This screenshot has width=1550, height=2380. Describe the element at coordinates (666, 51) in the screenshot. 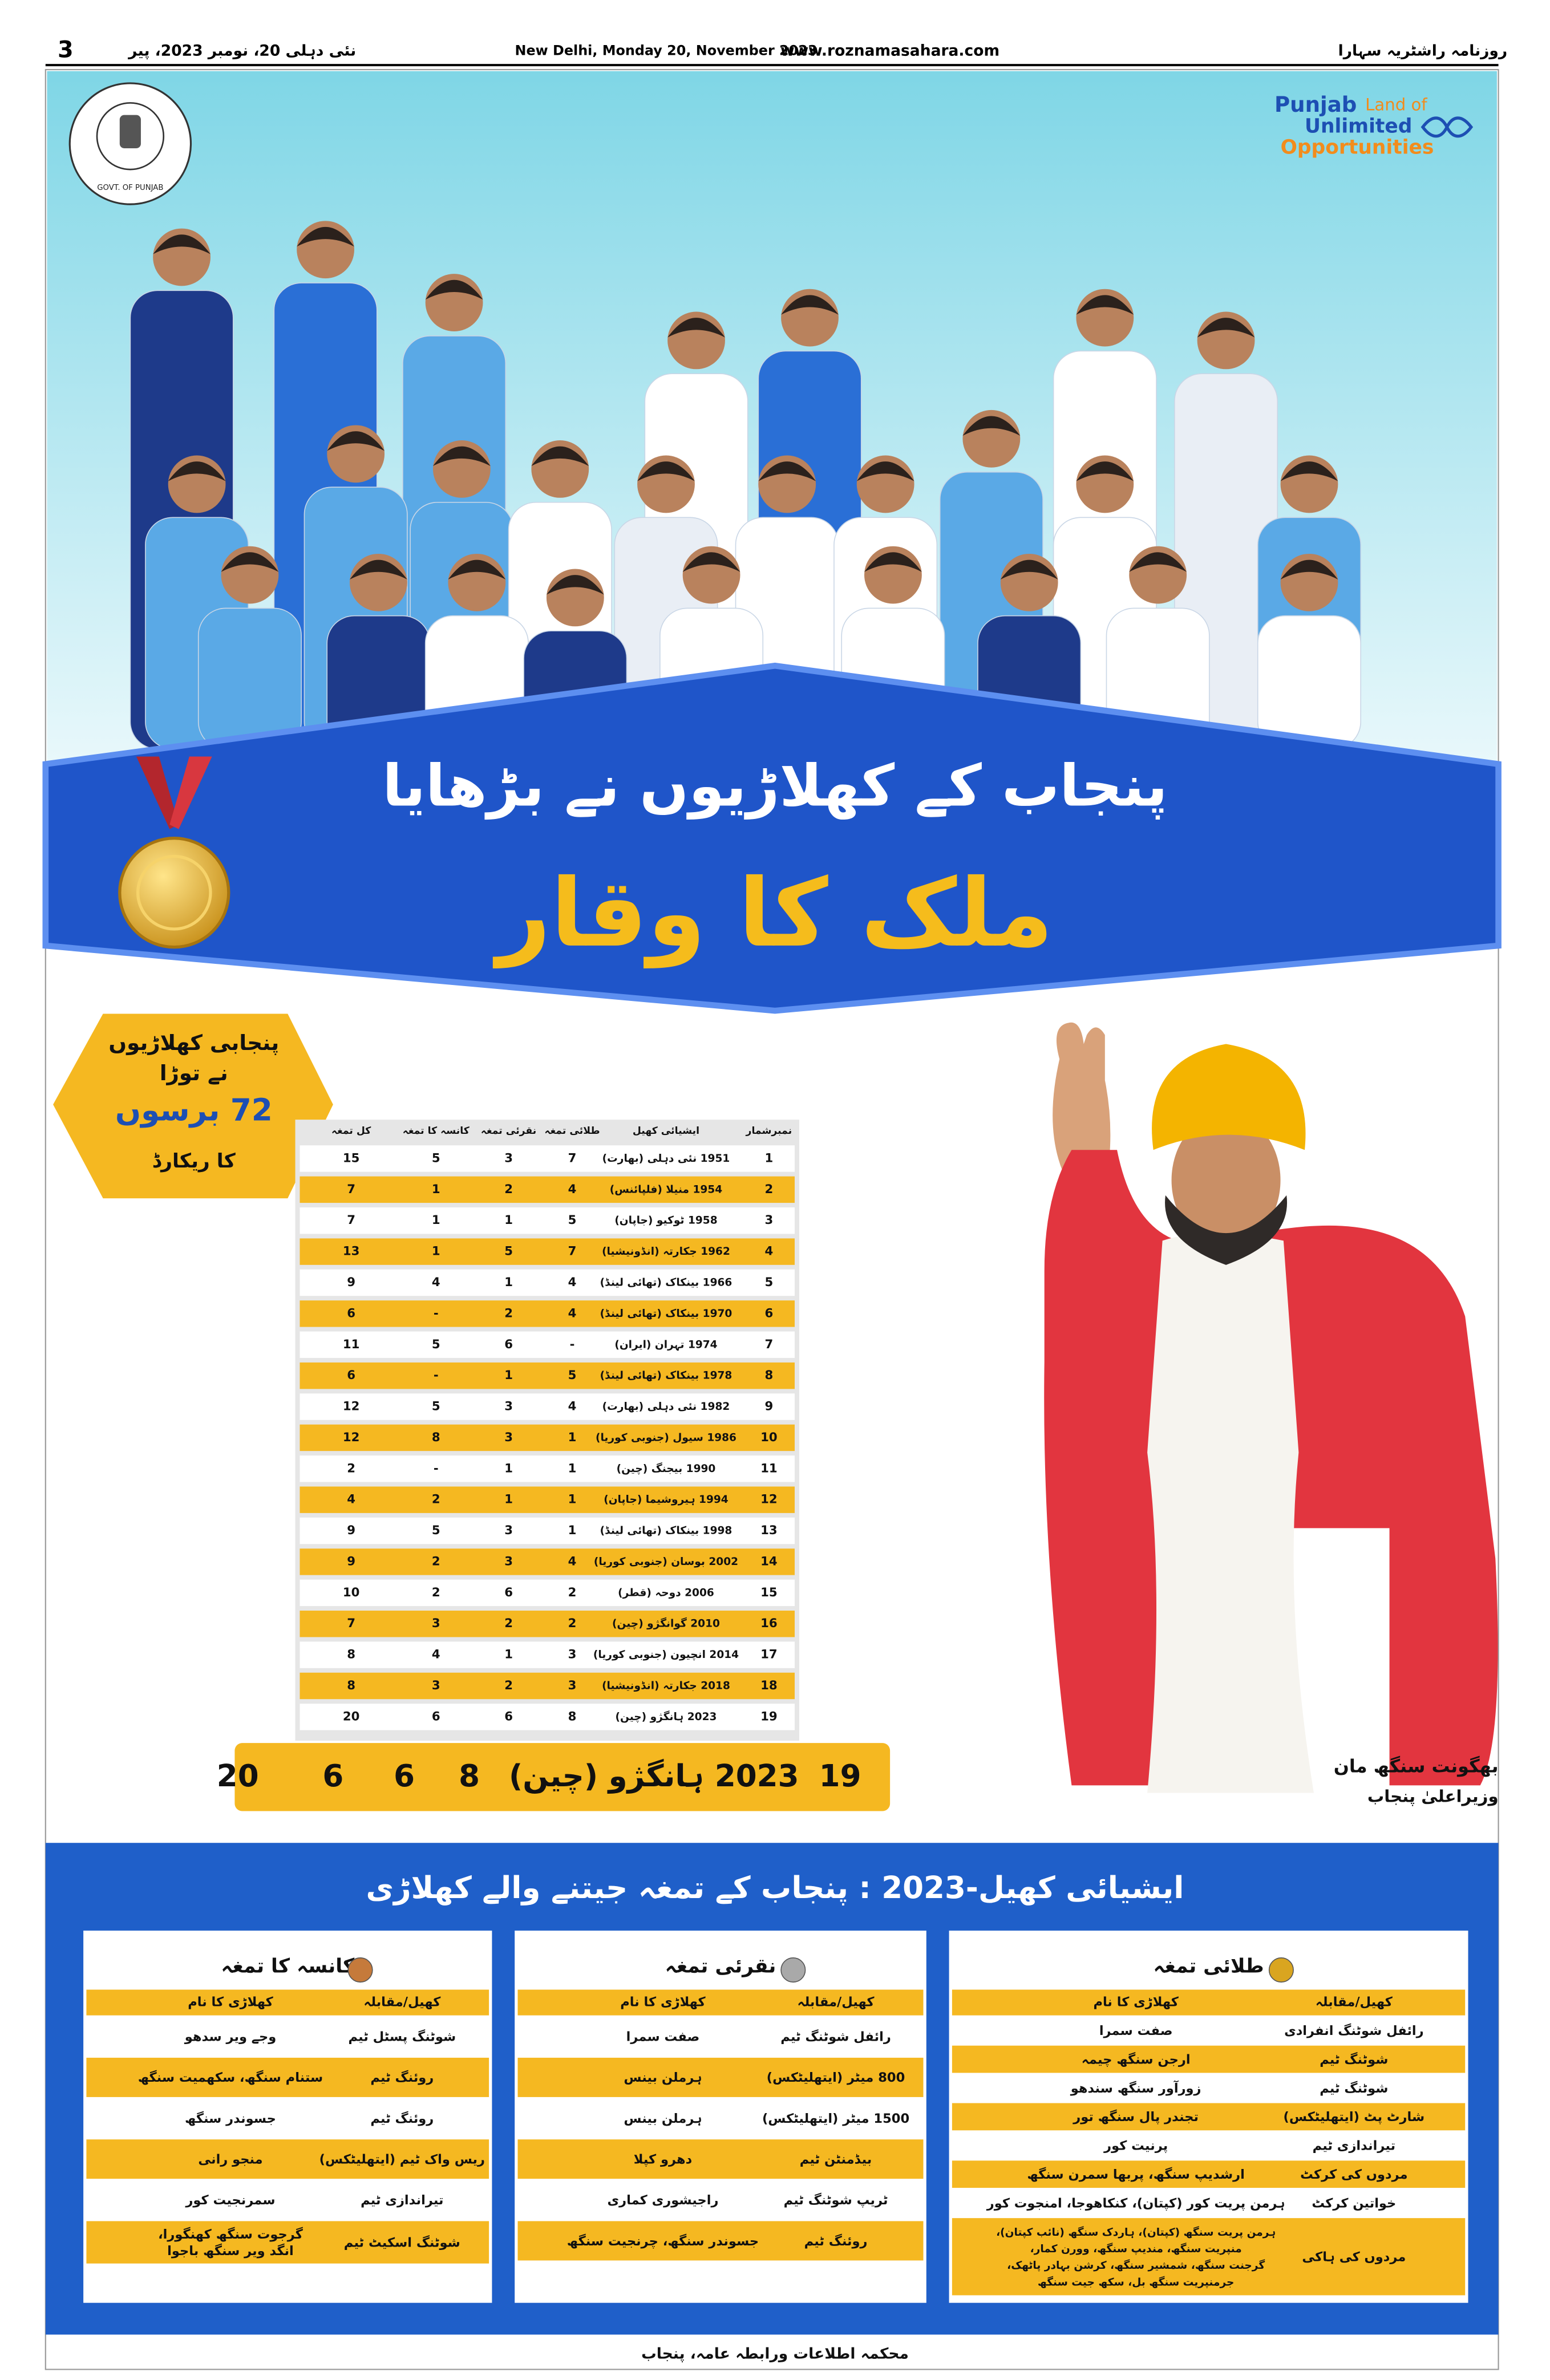

I see `dateline: New Delhi, Monday 20, November 2023` at that location.